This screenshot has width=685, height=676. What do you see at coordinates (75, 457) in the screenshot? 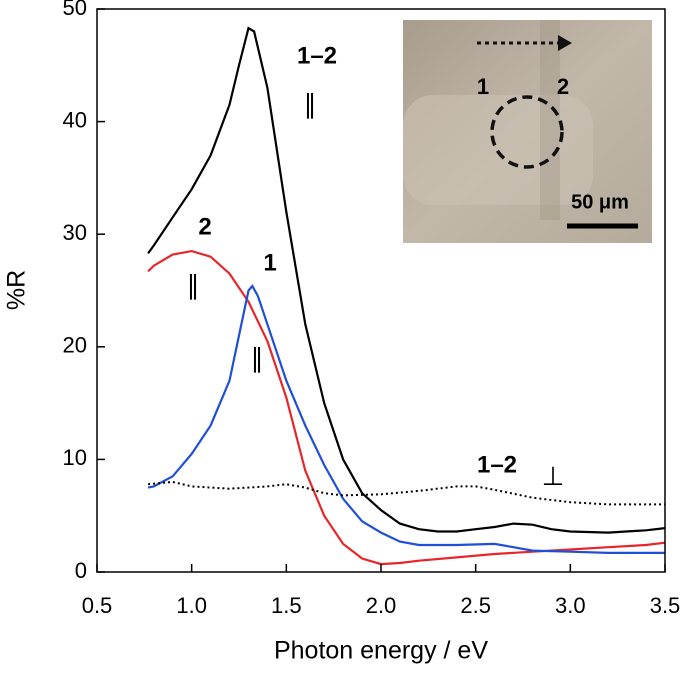
I see `y-tick-label: 10` at bounding box center [75, 457].